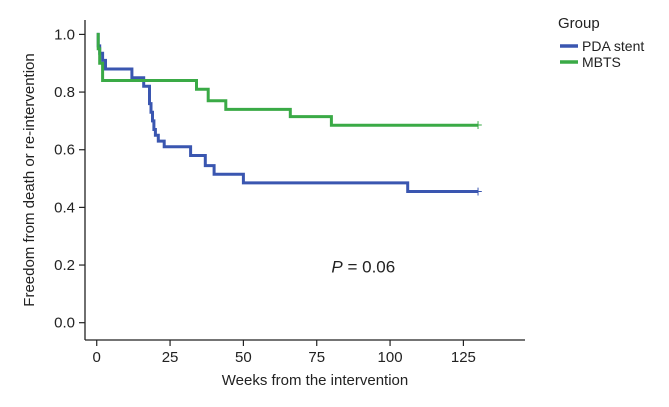 Image resolution: width=669 pixels, height=407 pixels. What do you see at coordinates (579, 23) in the screenshot?
I see `legend-title: Group` at bounding box center [579, 23].